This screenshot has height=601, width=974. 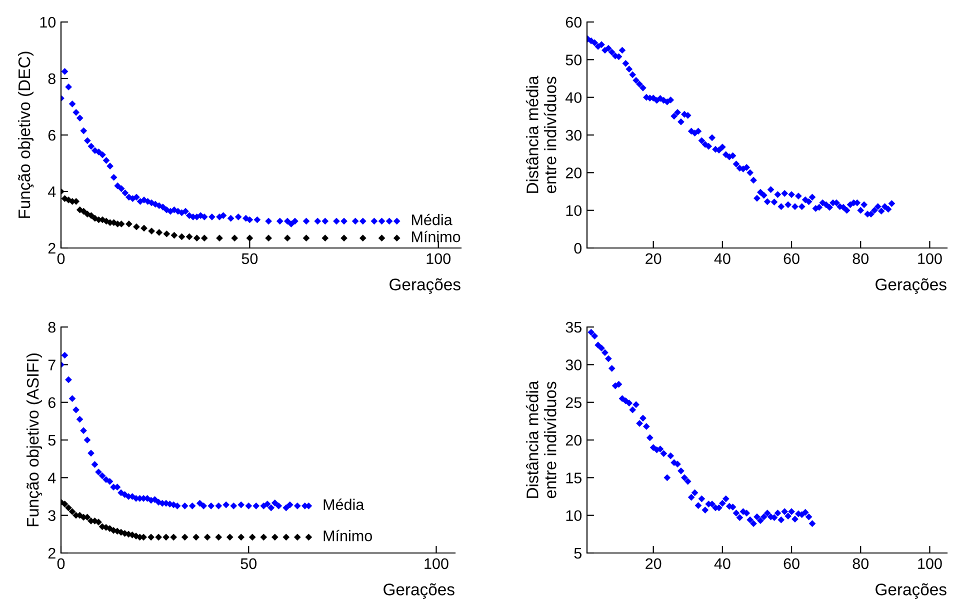 I want to click on y-tick-label: 25, so click(x=574, y=402).